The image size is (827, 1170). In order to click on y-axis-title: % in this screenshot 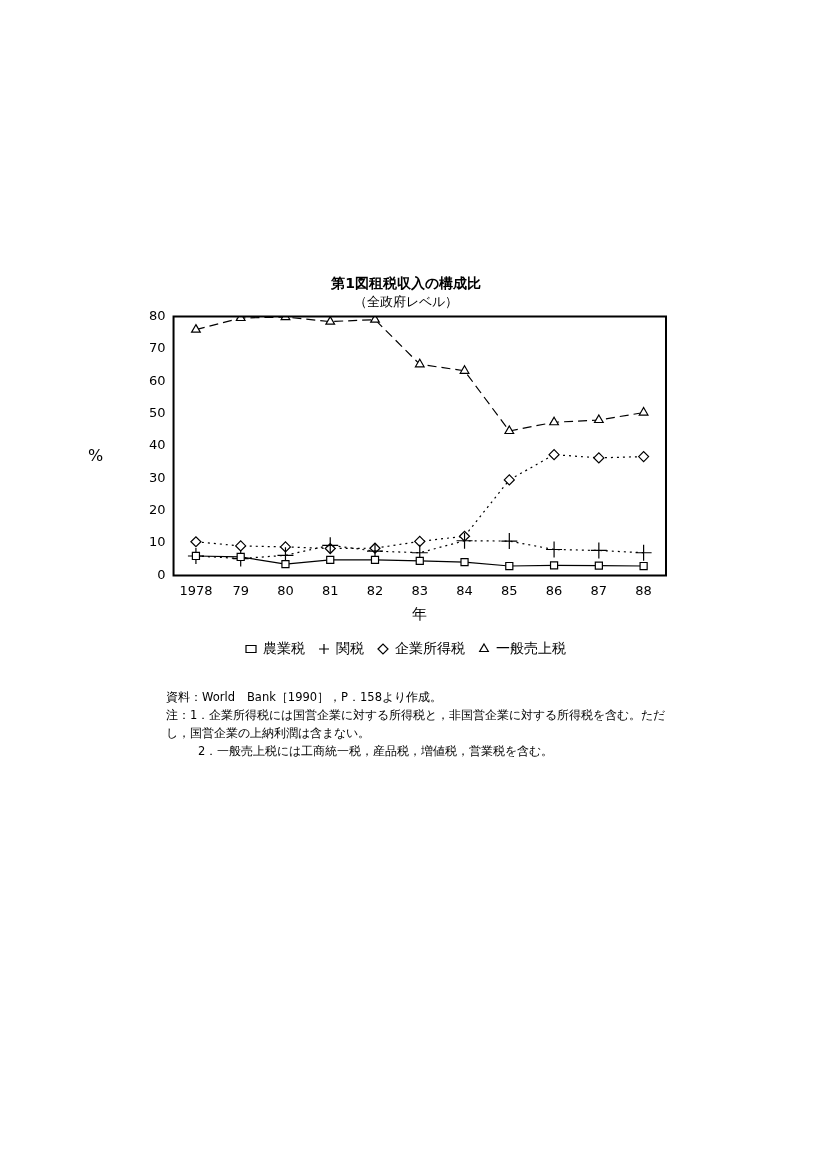, I will do `click(96, 455)`.